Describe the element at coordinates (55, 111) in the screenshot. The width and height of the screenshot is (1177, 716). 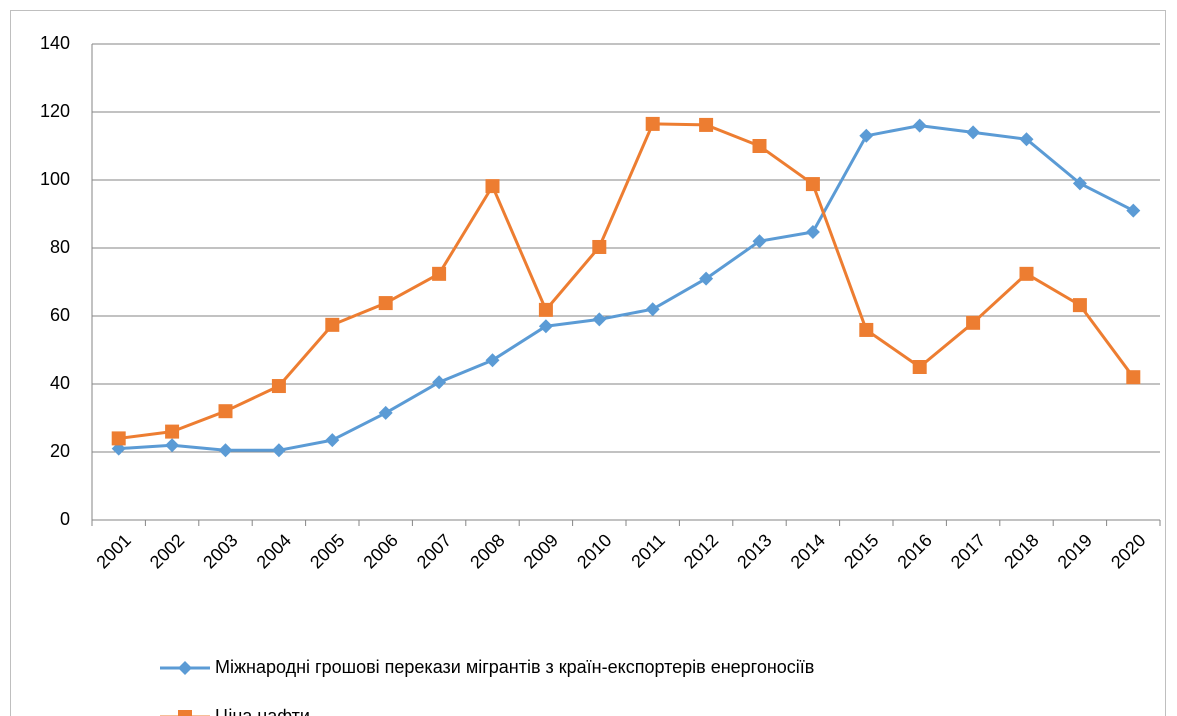
I see `y-tick-label: 120` at that location.